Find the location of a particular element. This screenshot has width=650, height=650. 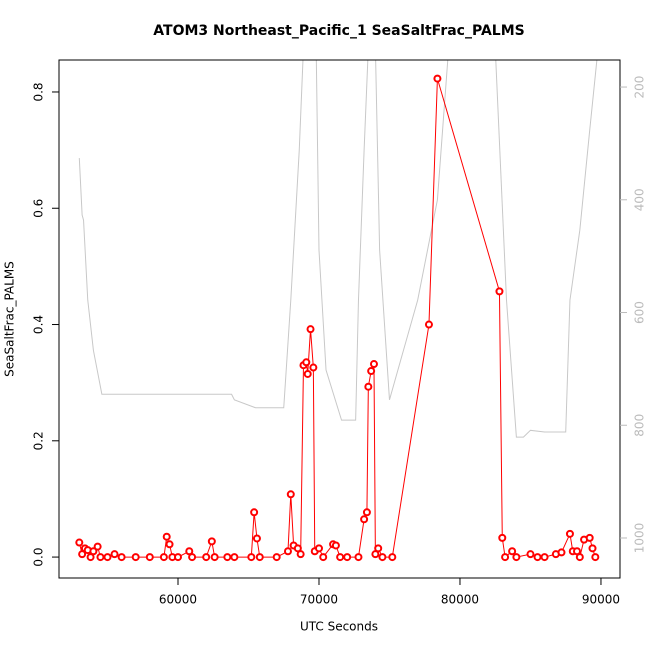

y-tick-label: 0.4 is located at coordinates (39, 324).